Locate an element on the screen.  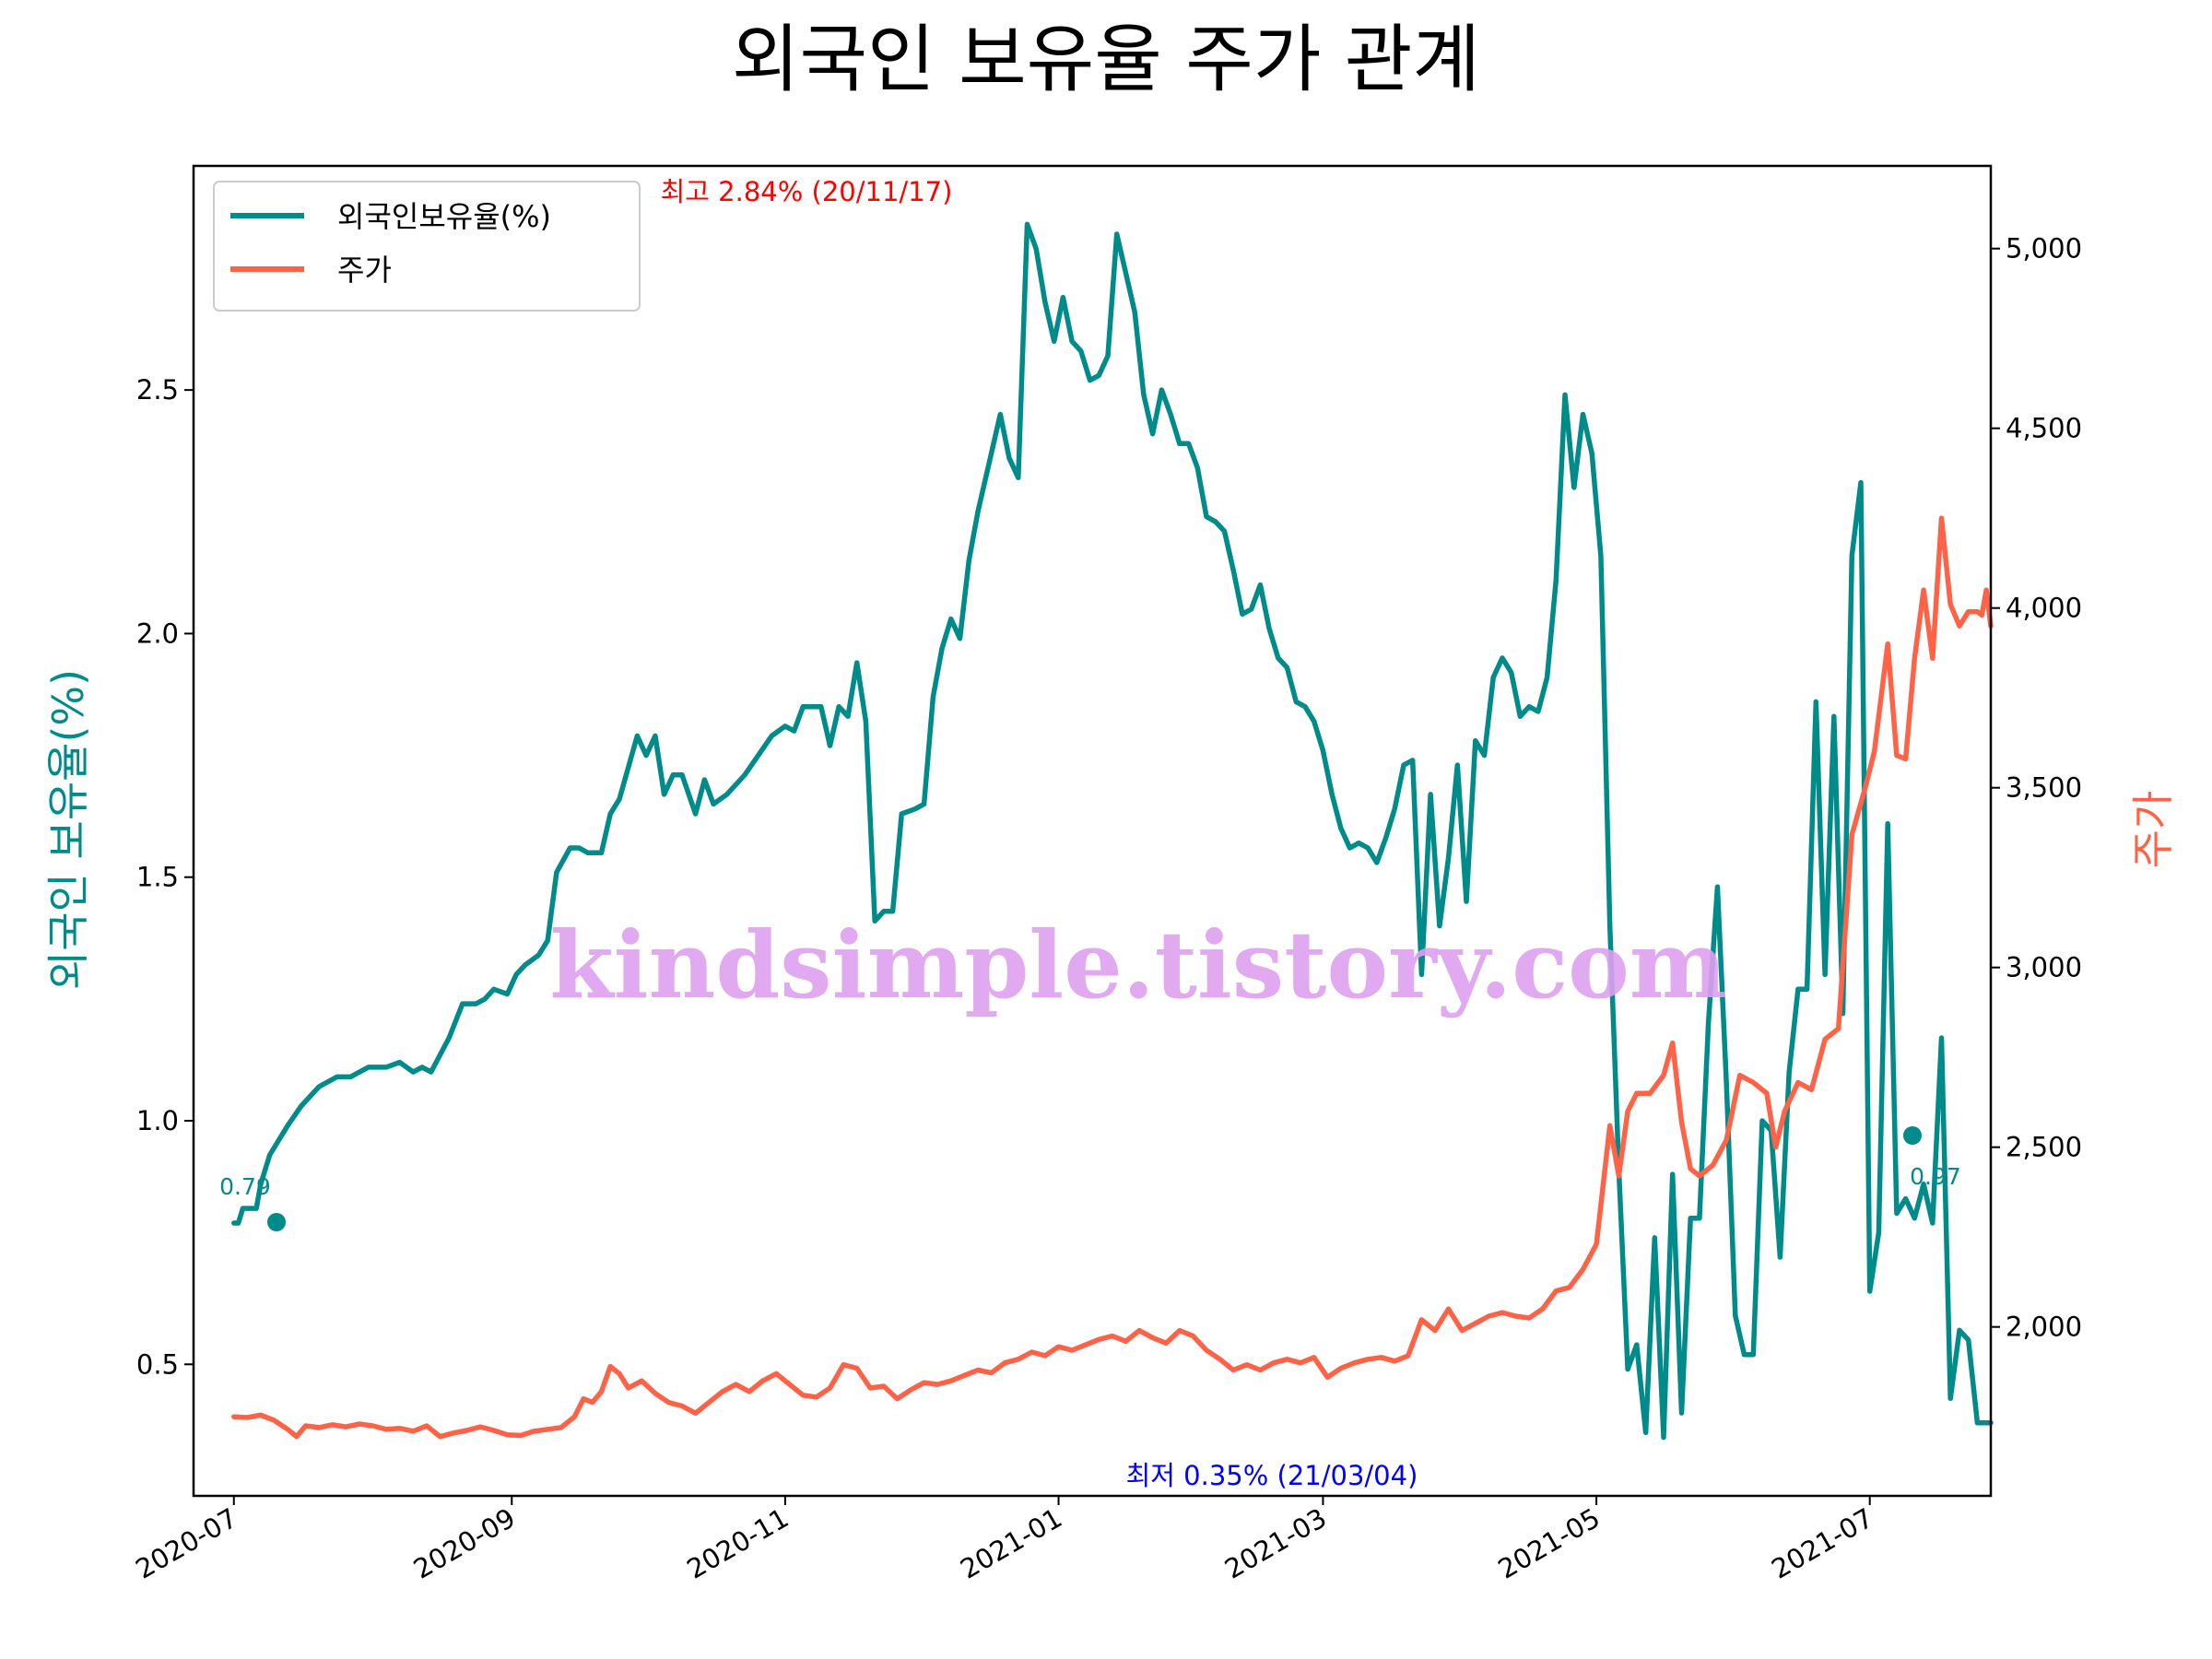
left-y-tick-label: 1.0 is located at coordinates (157, 1120).